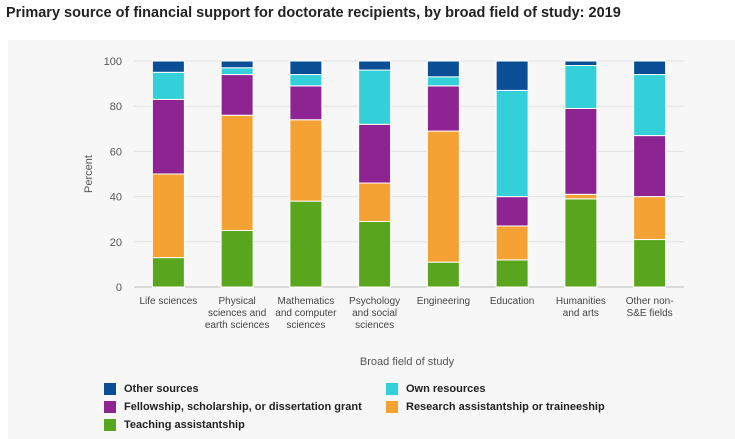 The height and width of the screenshot is (439, 735). What do you see at coordinates (116, 107) in the screenshot?
I see `y-tick-label: 80` at bounding box center [116, 107].